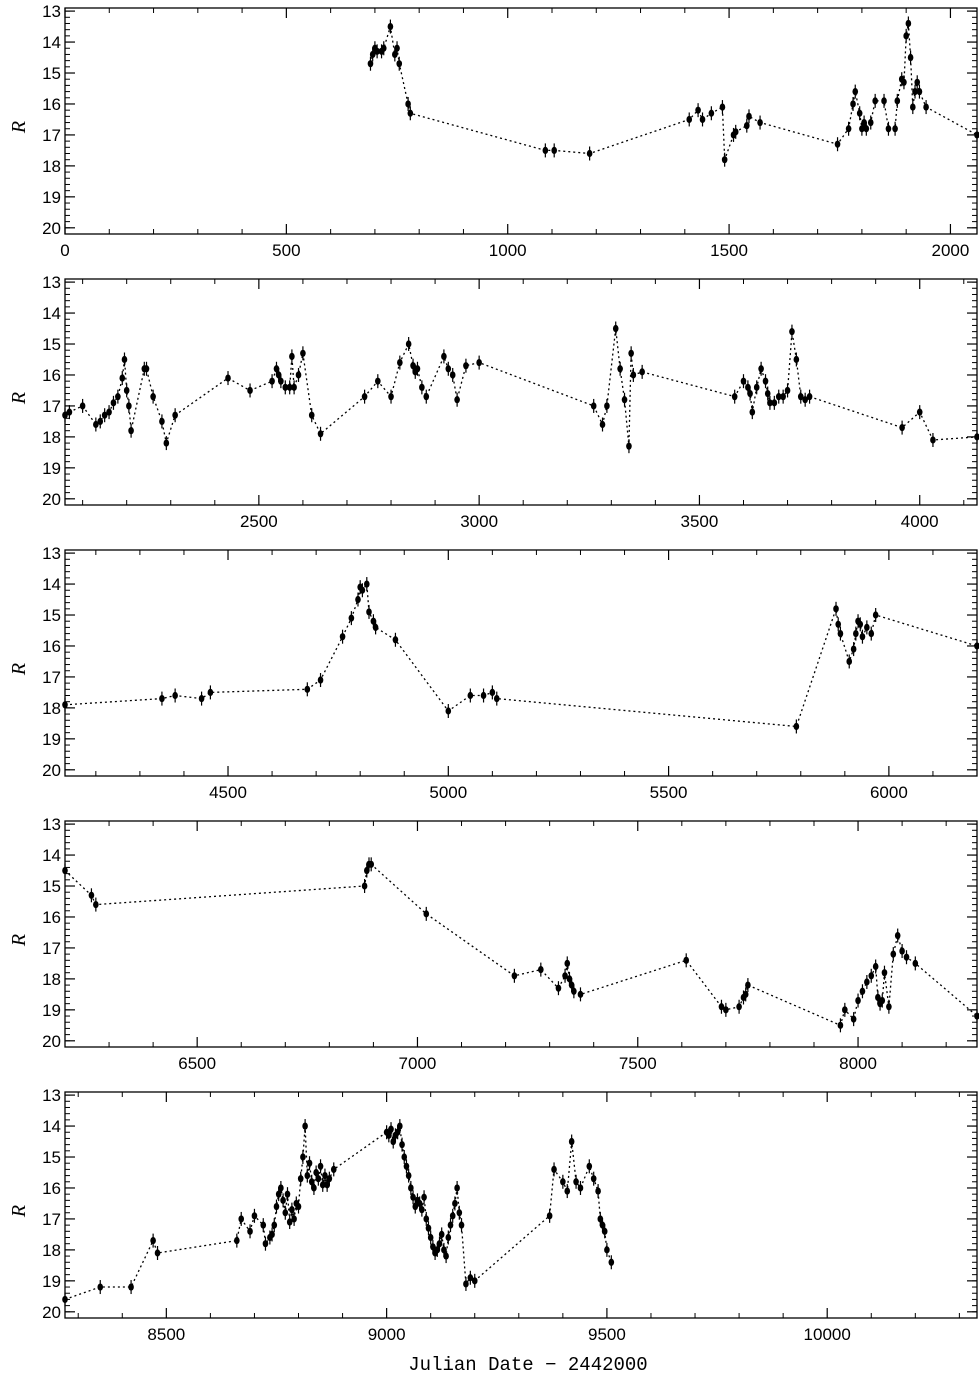 The height and width of the screenshot is (1378, 979). What do you see at coordinates (51, 1041) in the screenshot?
I see `y-tick-label: 20` at bounding box center [51, 1041].